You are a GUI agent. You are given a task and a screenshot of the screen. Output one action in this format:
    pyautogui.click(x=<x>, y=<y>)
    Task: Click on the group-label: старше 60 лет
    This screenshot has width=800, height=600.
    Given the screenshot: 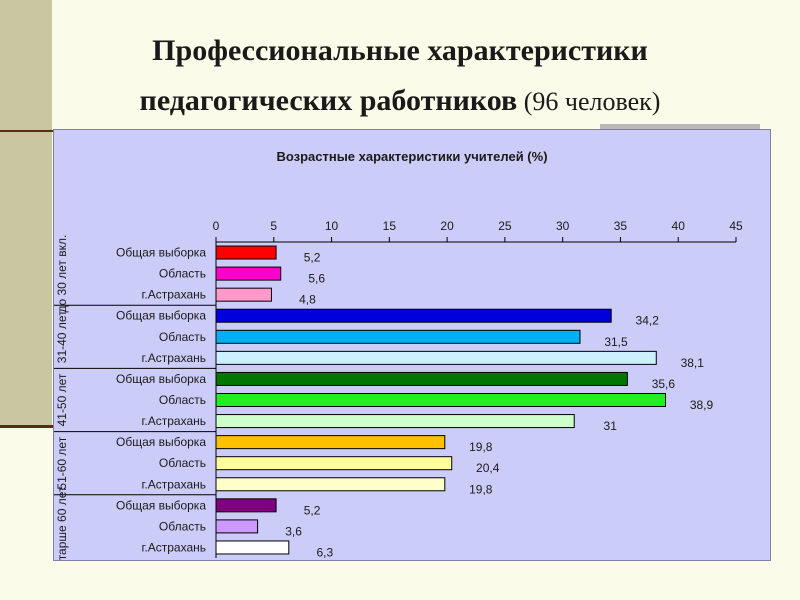 What is the action you would take?
    pyautogui.click(x=62, y=523)
    